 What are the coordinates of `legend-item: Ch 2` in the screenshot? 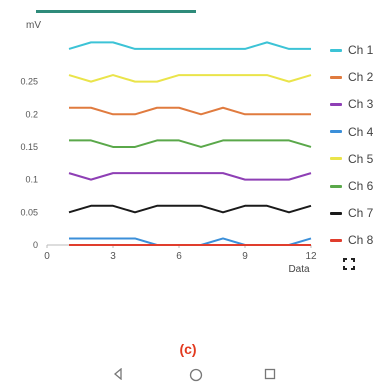 It's located at (351, 77).